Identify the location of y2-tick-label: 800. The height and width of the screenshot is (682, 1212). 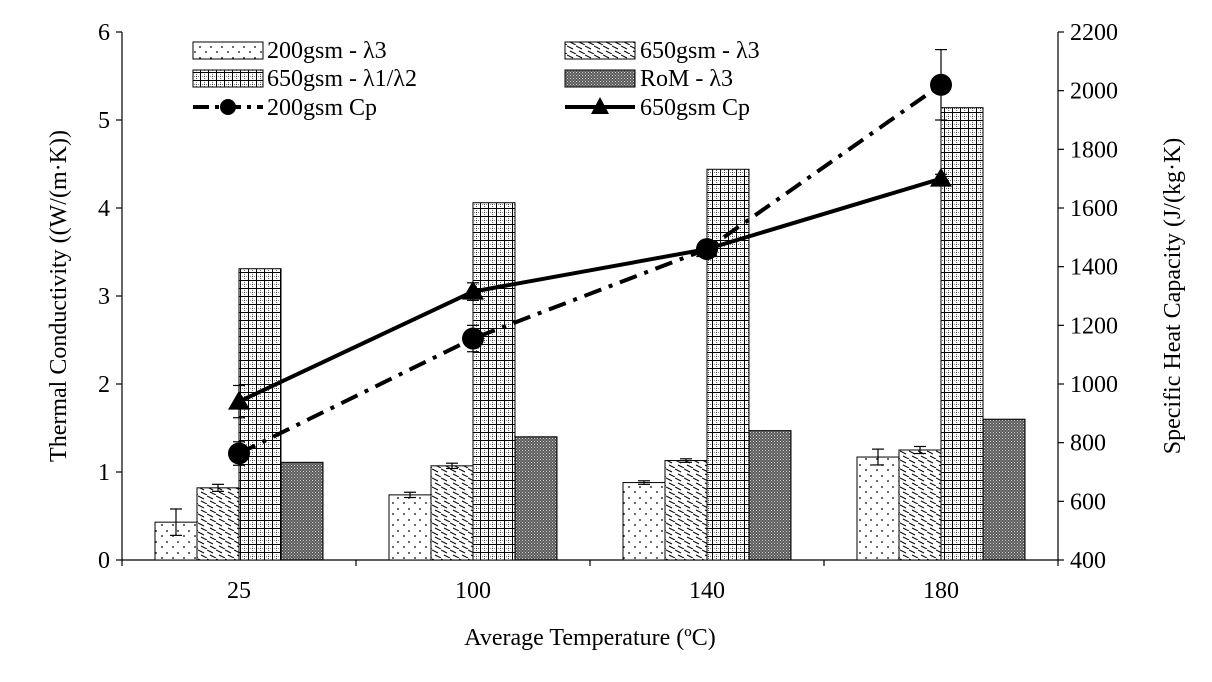
(1088, 444).